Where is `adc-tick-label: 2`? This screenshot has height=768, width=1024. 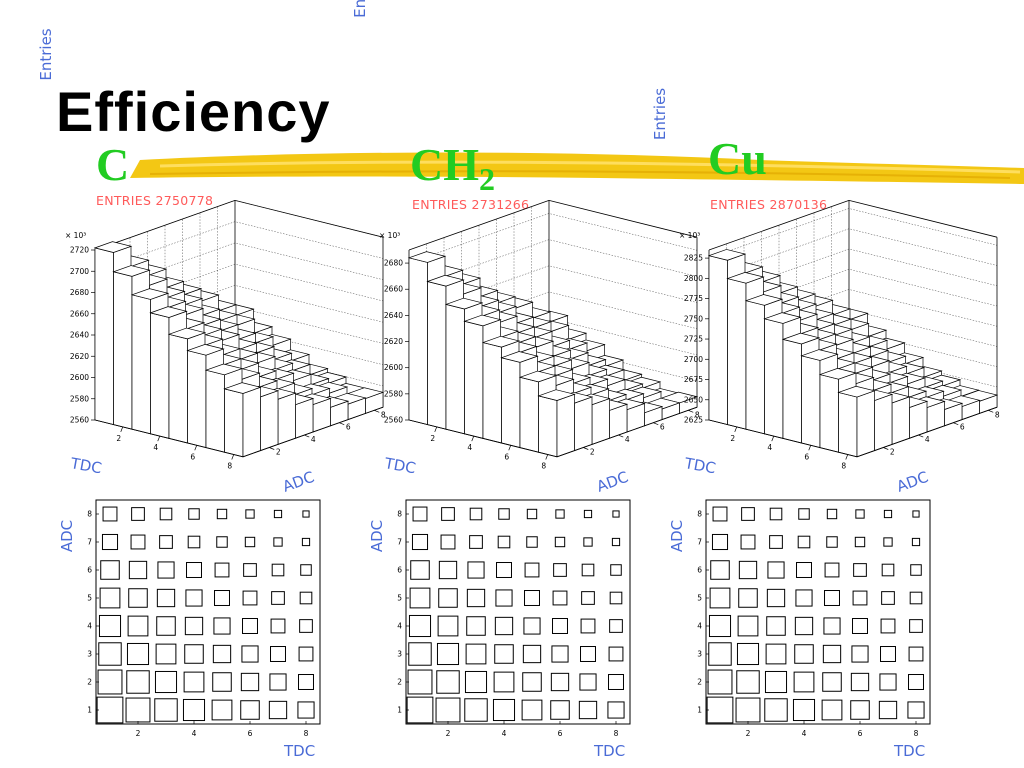
adc-tick-label: 2 is located at coordinates (592, 452).